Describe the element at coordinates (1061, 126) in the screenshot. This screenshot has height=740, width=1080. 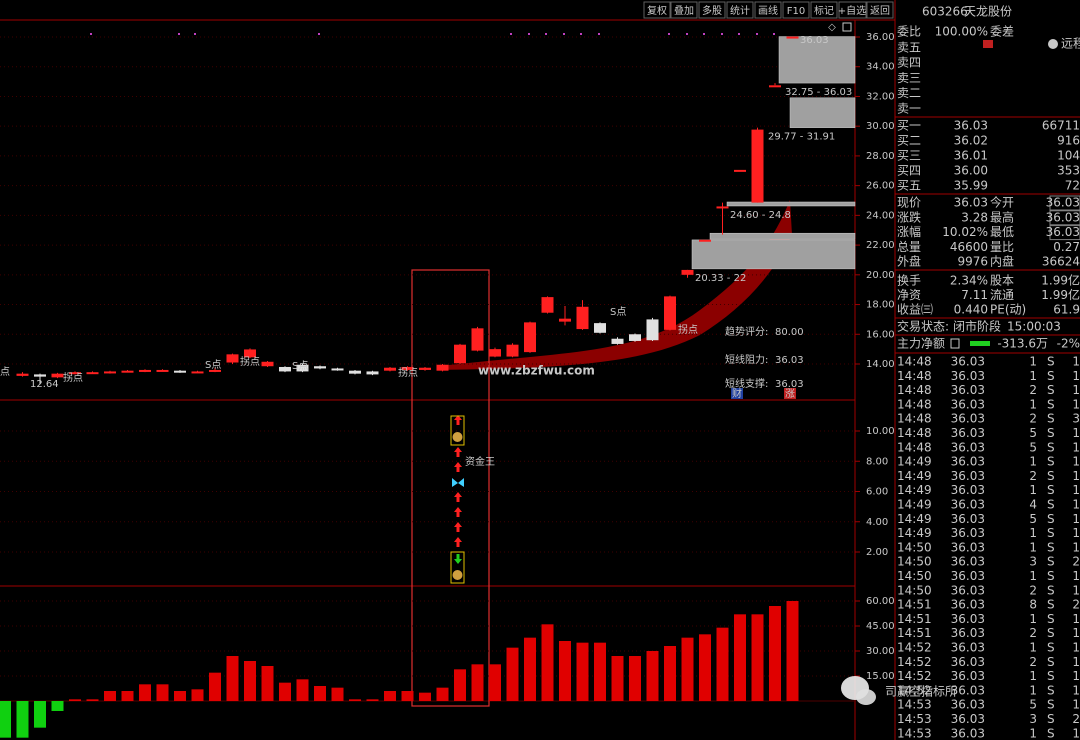
I see `bid-volume: 66711` at that location.